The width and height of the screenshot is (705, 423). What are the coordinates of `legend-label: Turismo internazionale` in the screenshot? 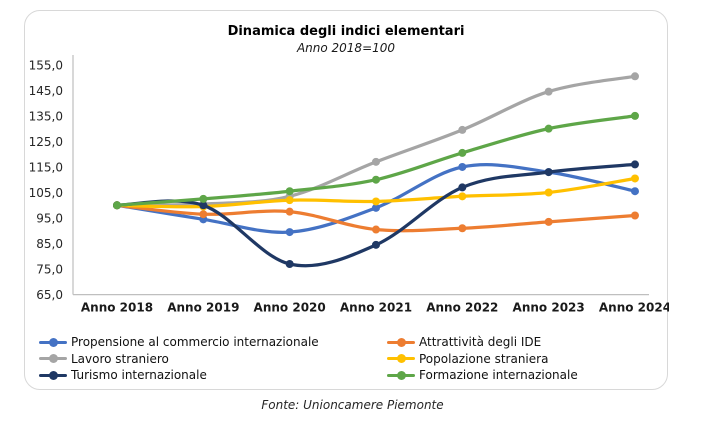 It's located at (139, 375).